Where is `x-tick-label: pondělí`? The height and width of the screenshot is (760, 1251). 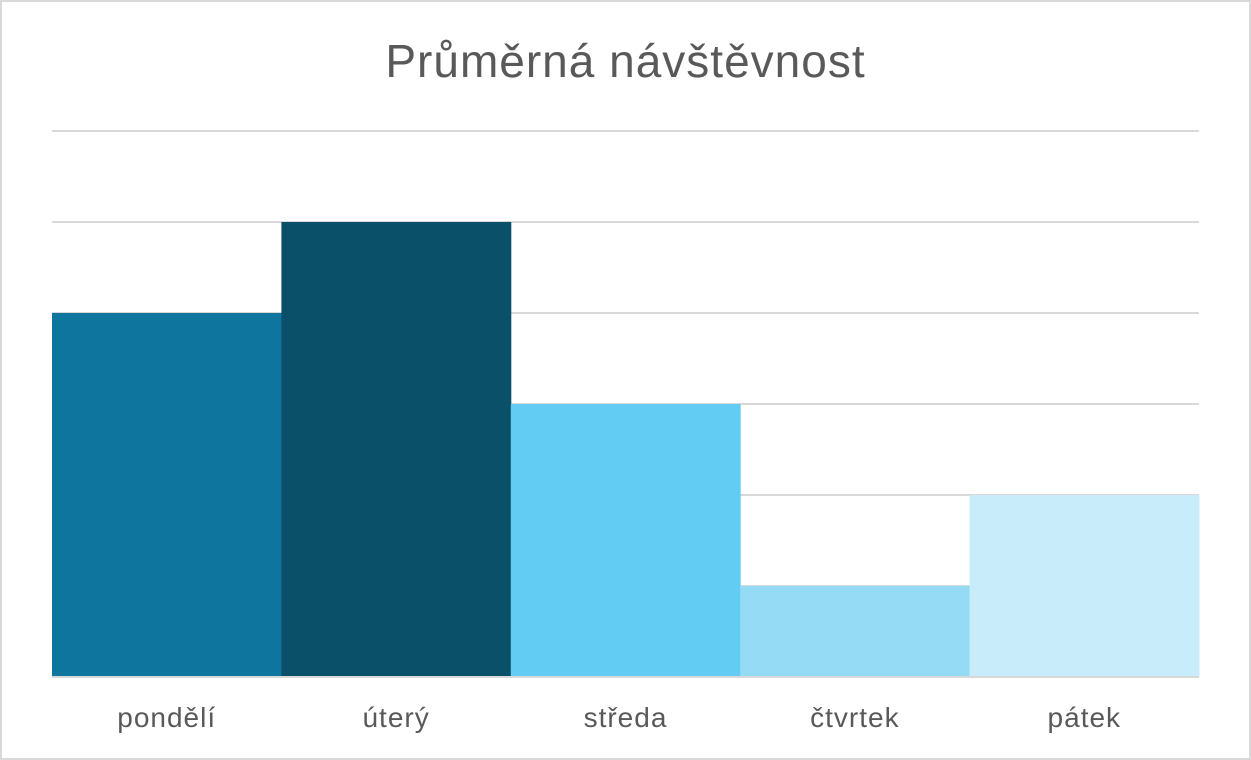
x-tick-label: pondělí is located at coordinates (166, 717).